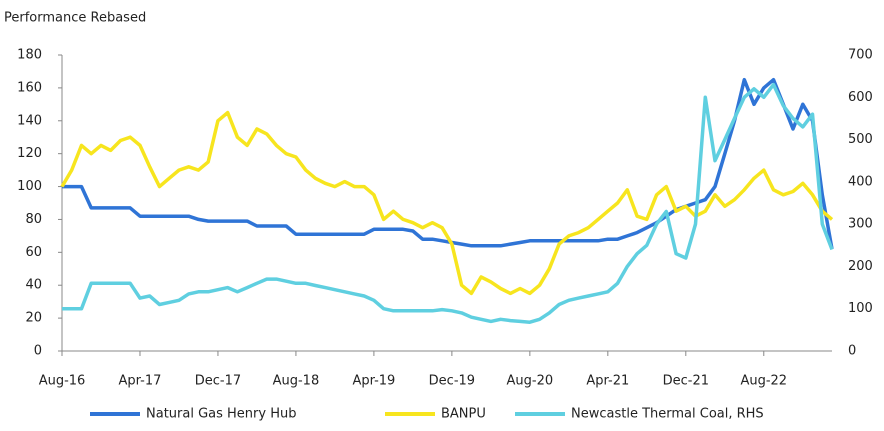  Describe the element at coordinates (686, 381) in the screenshot. I see `x-tick-label: Dec-21` at that location.